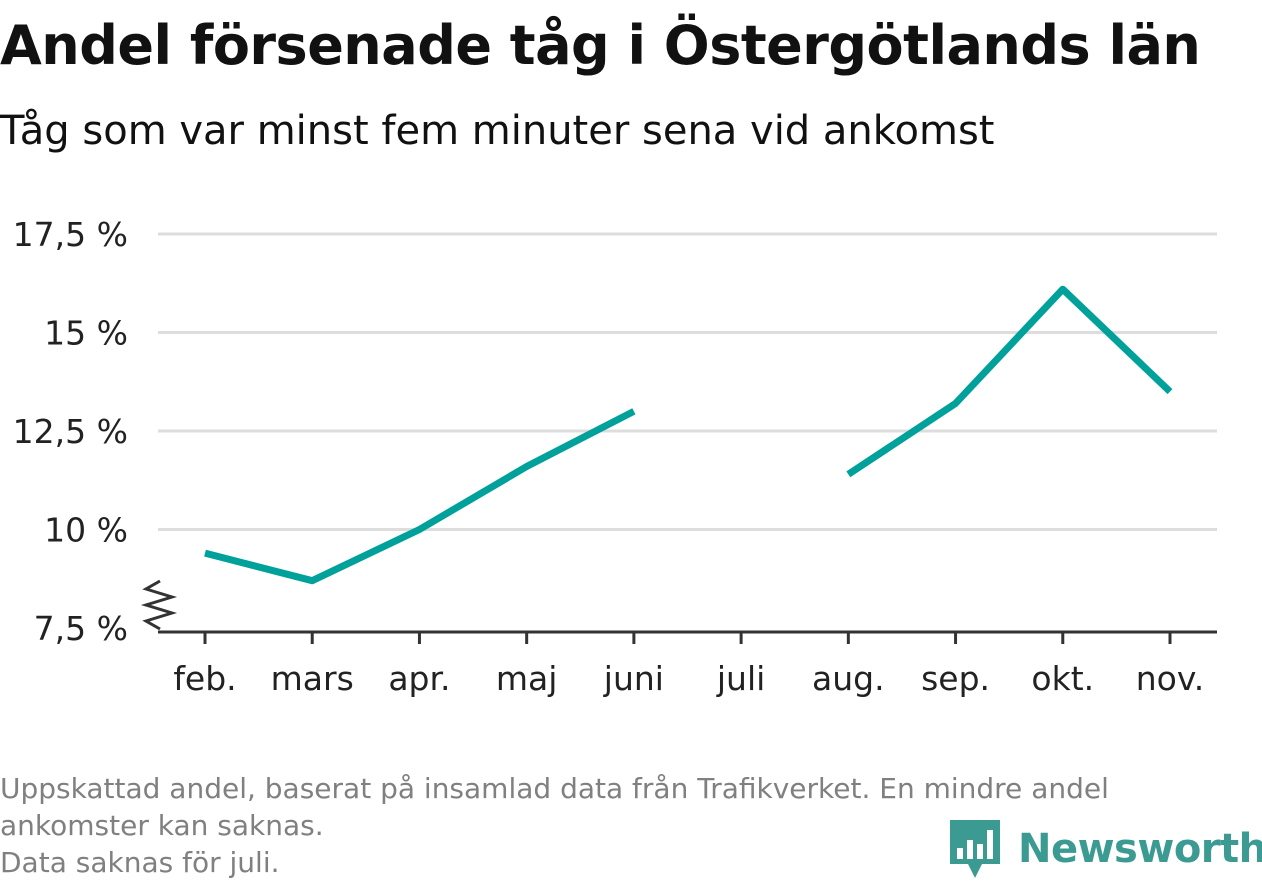 The image size is (1262, 881). What do you see at coordinates (1140, 849) in the screenshot?
I see `brand-name: Newsworthy` at bounding box center [1140, 849].